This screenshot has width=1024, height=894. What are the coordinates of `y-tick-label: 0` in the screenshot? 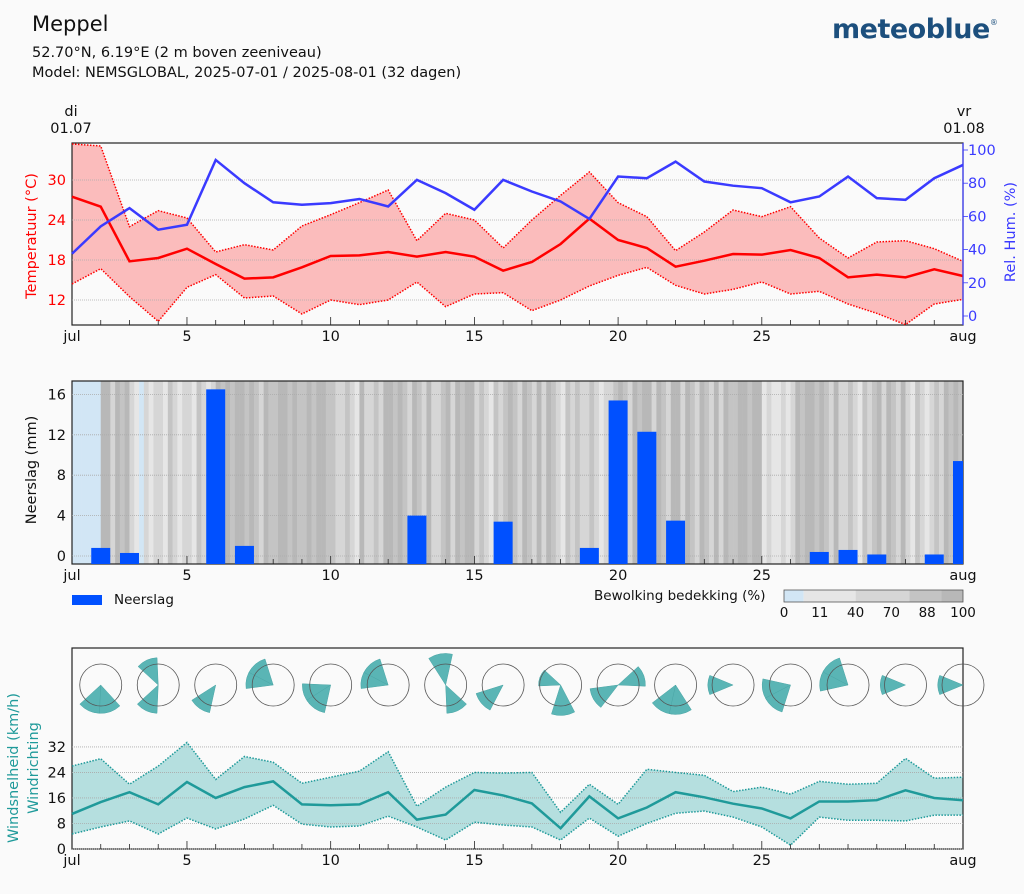 It's located at (61, 557).